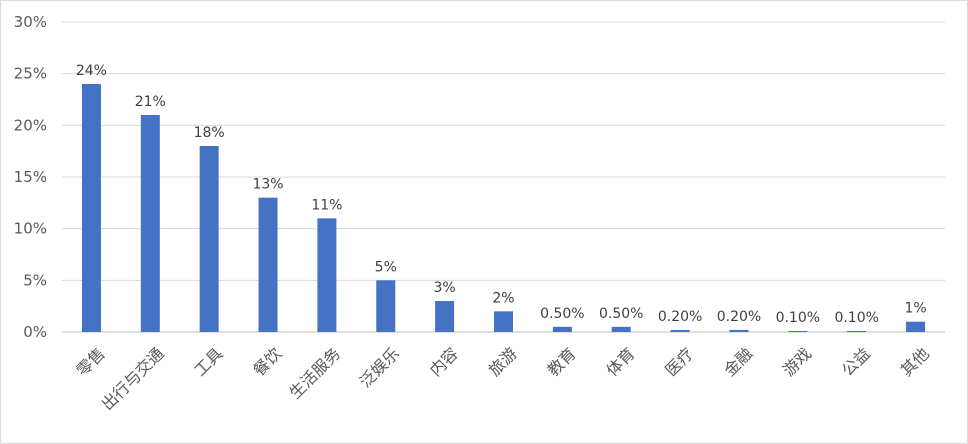 Image resolution: width=968 pixels, height=444 pixels. I want to click on y-tick-label: 25%, so click(30, 74).